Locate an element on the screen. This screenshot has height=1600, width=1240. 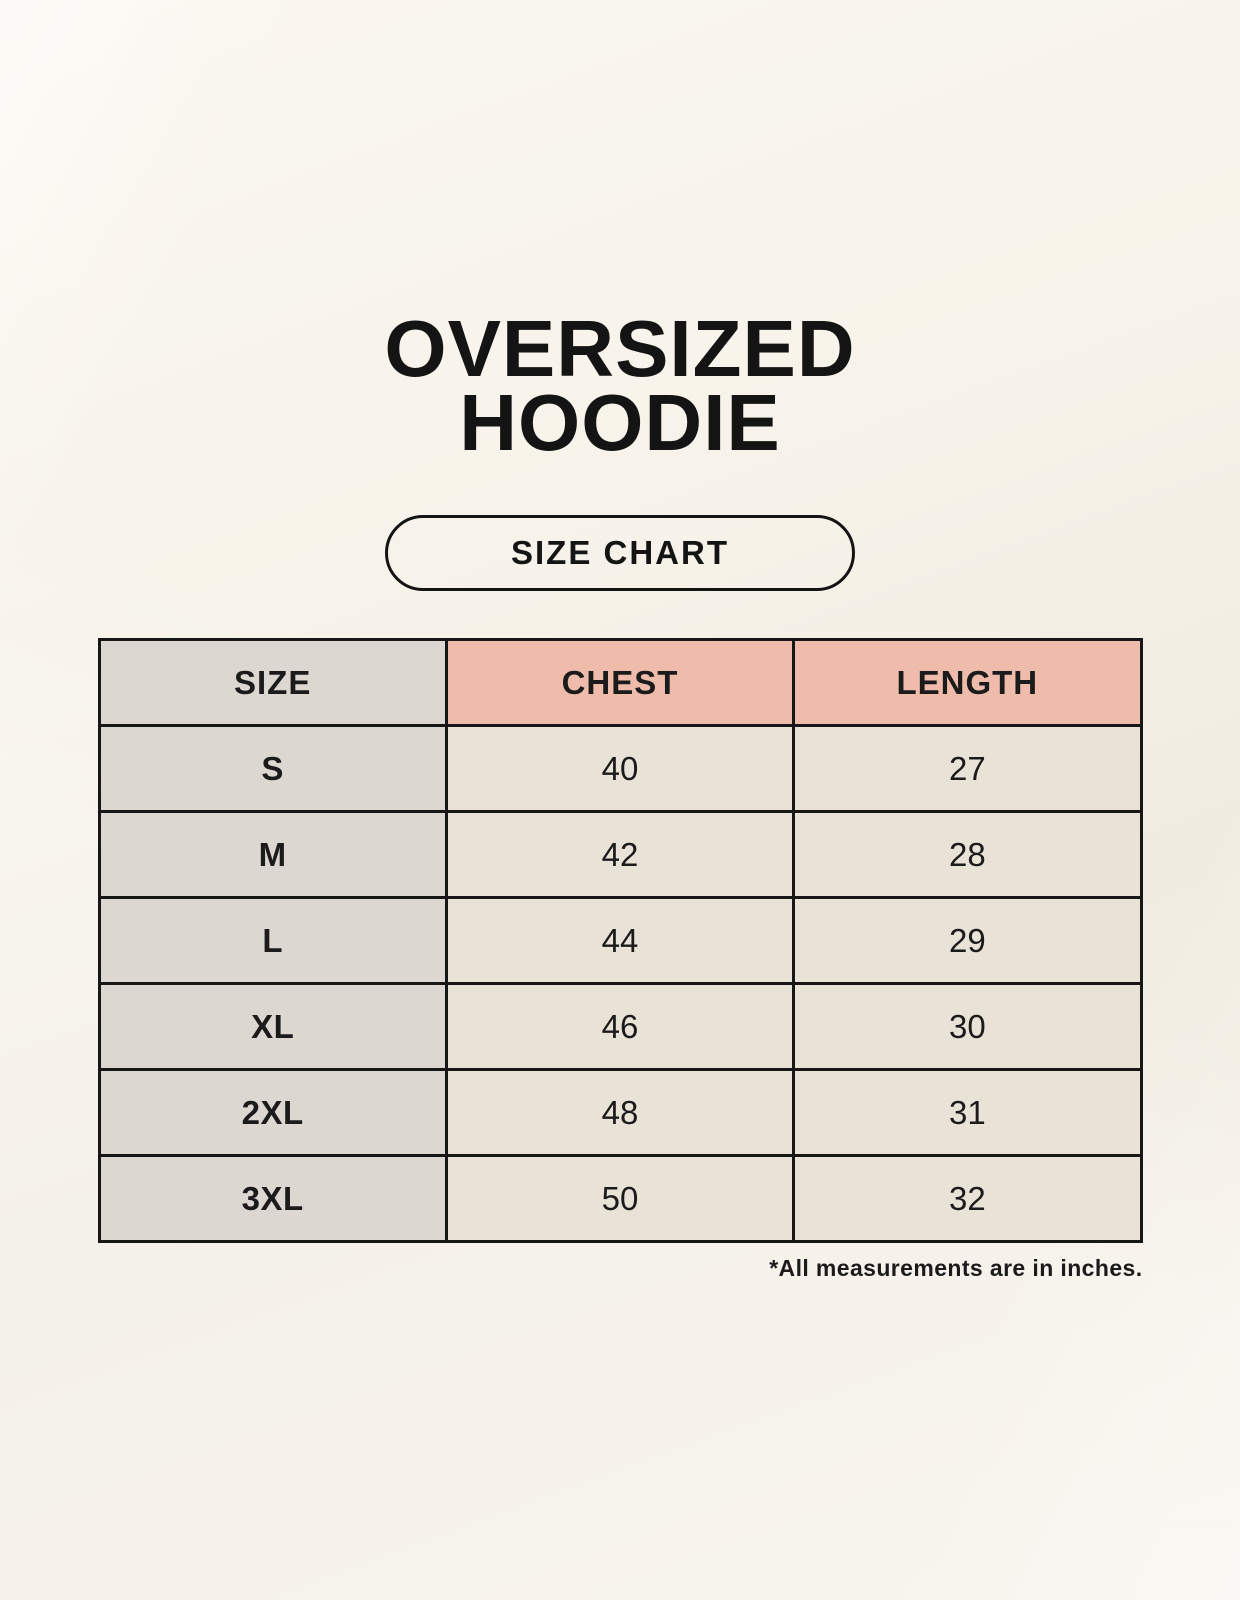
table-row: 2XL 48 31 is located at coordinates (620, 1113).